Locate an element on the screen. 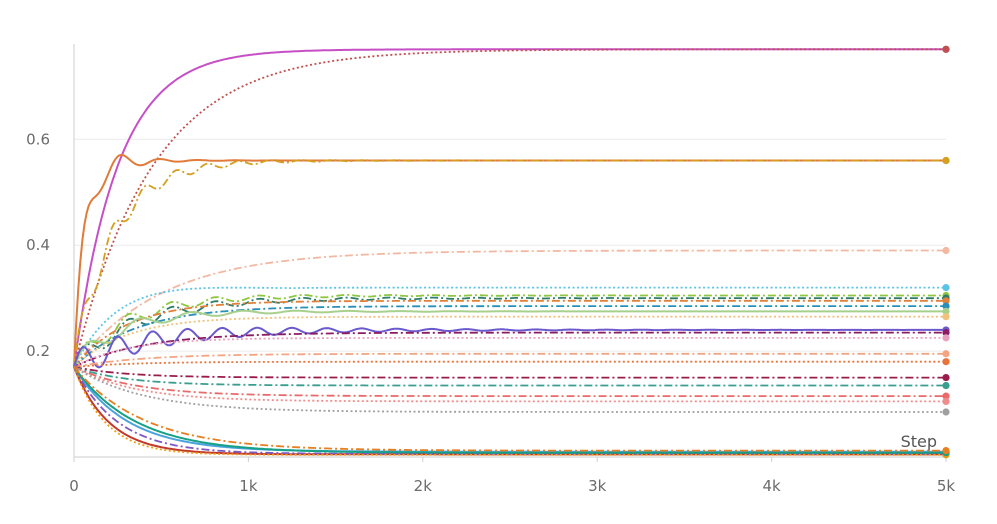 The width and height of the screenshot is (997, 524). x-tick-label-2k: 2k is located at coordinates (423, 486).